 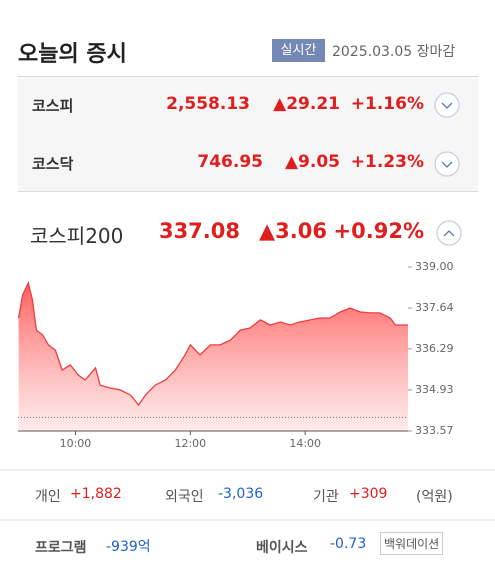 What do you see at coordinates (306, 104) in the screenshot?
I see `index-change: ▲29.21` at bounding box center [306, 104].